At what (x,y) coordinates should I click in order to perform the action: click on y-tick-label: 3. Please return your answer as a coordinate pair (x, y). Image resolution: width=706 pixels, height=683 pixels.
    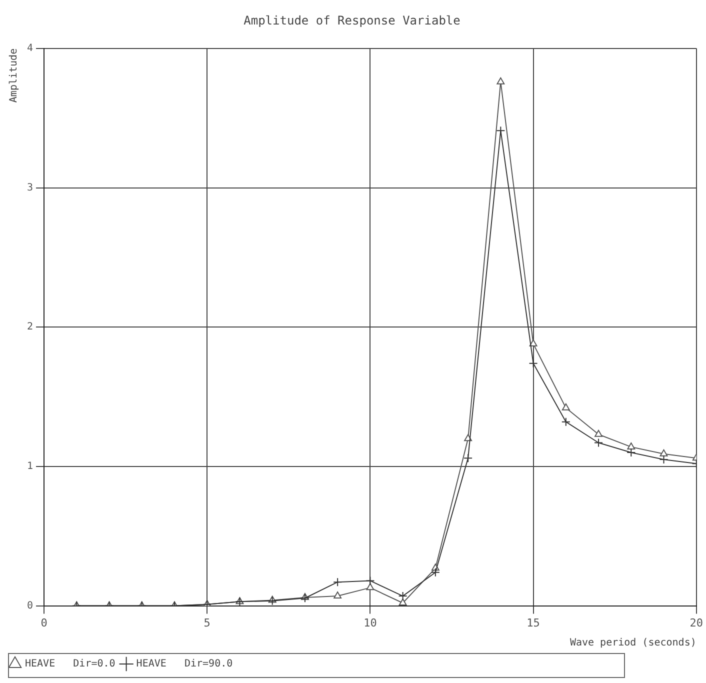
    Looking at the image, I should click on (30, 188).